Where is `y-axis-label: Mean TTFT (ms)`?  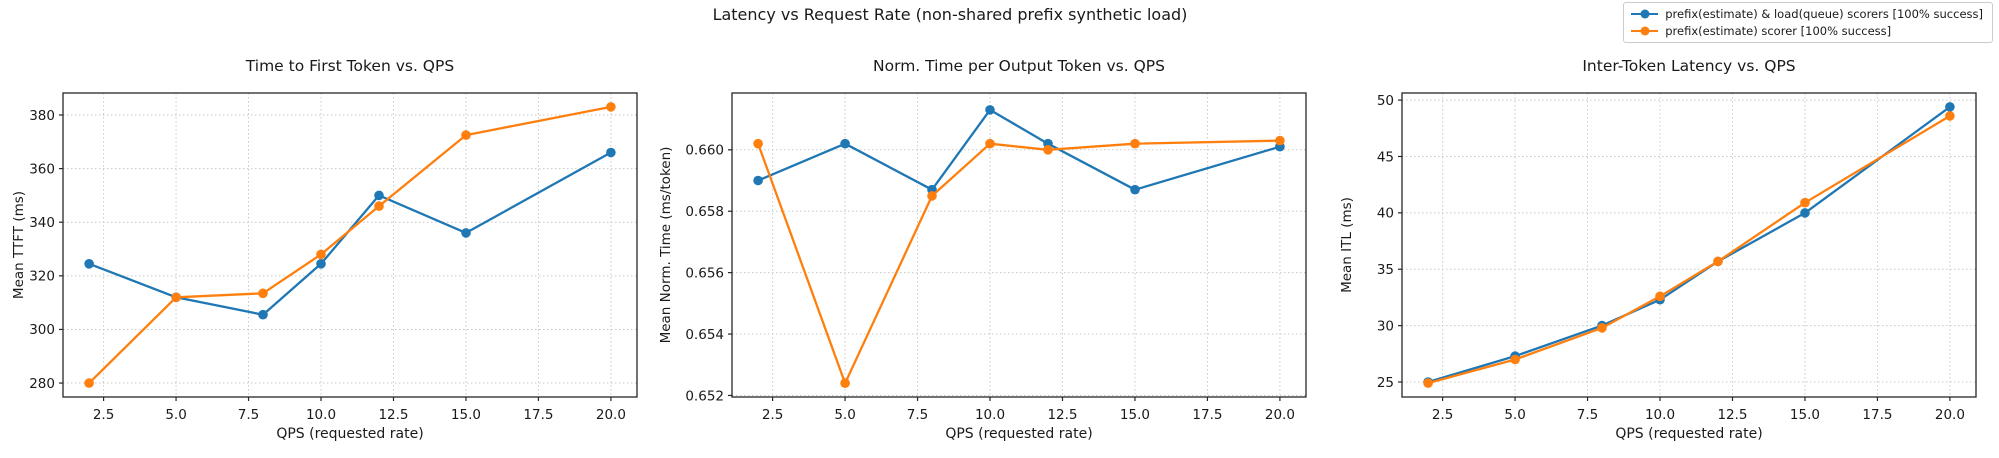
y-axis-label: Mean TTFT (ms) is located at coordinates (19, 245).